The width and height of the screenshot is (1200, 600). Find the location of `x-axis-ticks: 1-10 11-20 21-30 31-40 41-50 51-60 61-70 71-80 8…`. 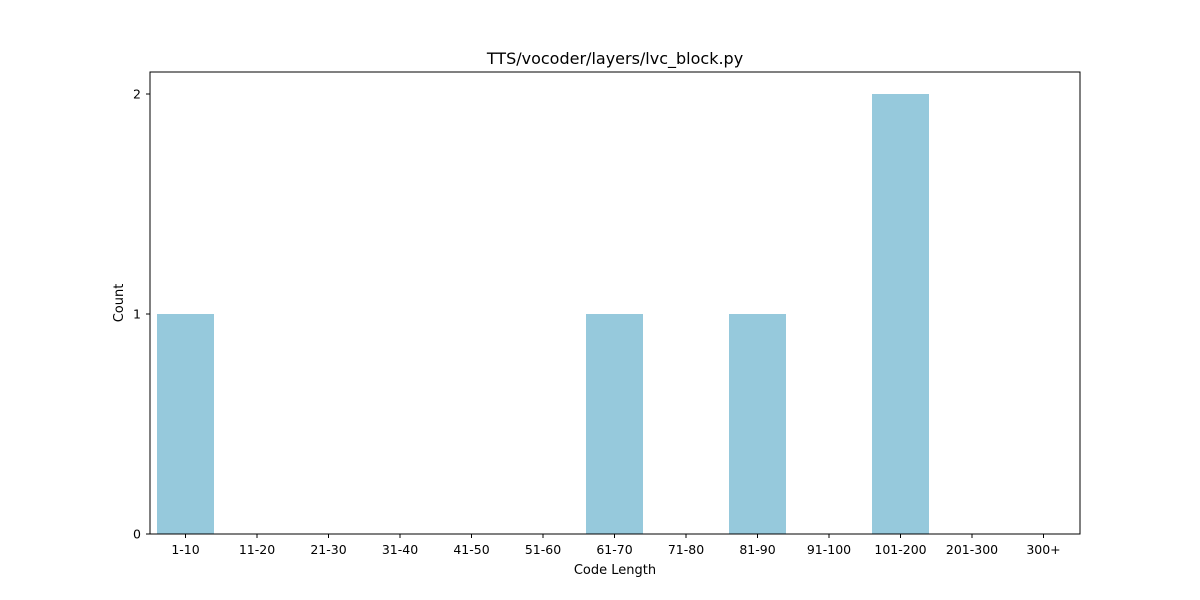

x-axis-ticks: 1-10 11-20 21-30 31-40 41-50 51-60 61-70 71-80 8… is located at coordinates (616, 545).